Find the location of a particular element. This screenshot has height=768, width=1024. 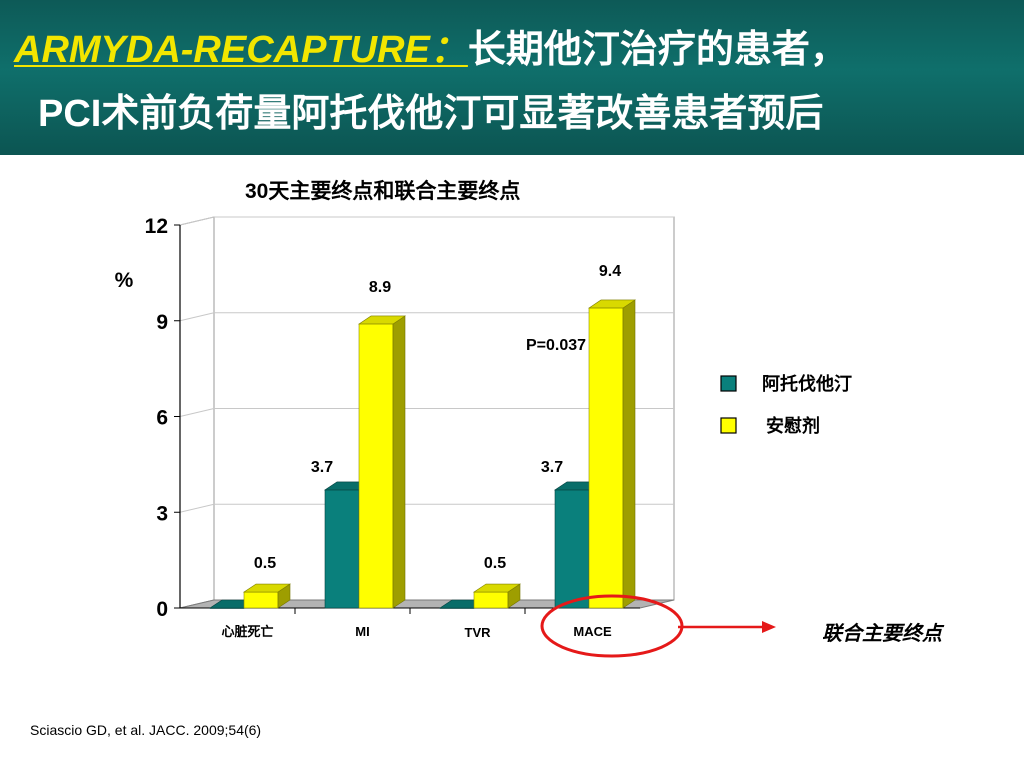

citation: Sciascio GD, et al. JACC. 2009;54(6) is located at coordinates (146, 730).